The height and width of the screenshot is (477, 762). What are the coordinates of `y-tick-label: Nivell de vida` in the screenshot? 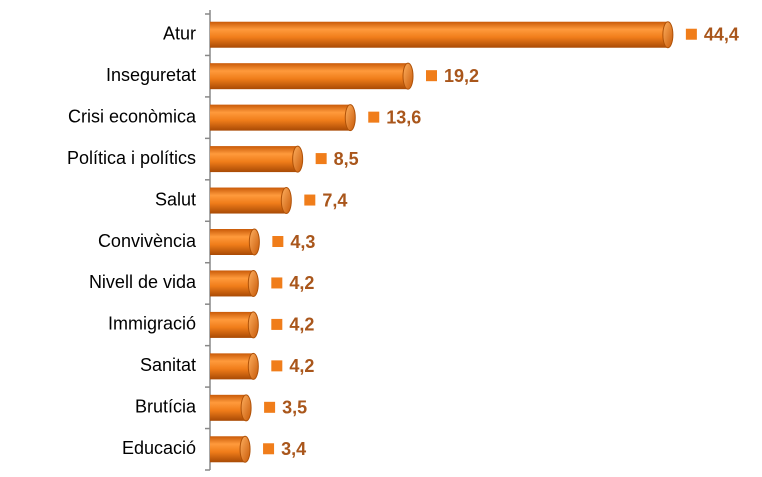 It's located at (143, 282).